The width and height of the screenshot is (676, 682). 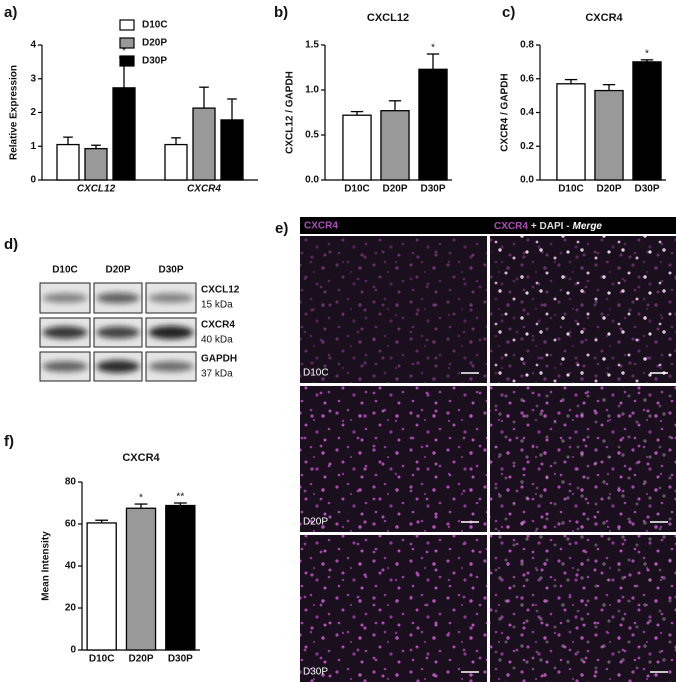 What do you see at coordinates (96, 189) in the screenshot?
I see `x-tick-label: CXCL12` at bounding box center [96, 189].